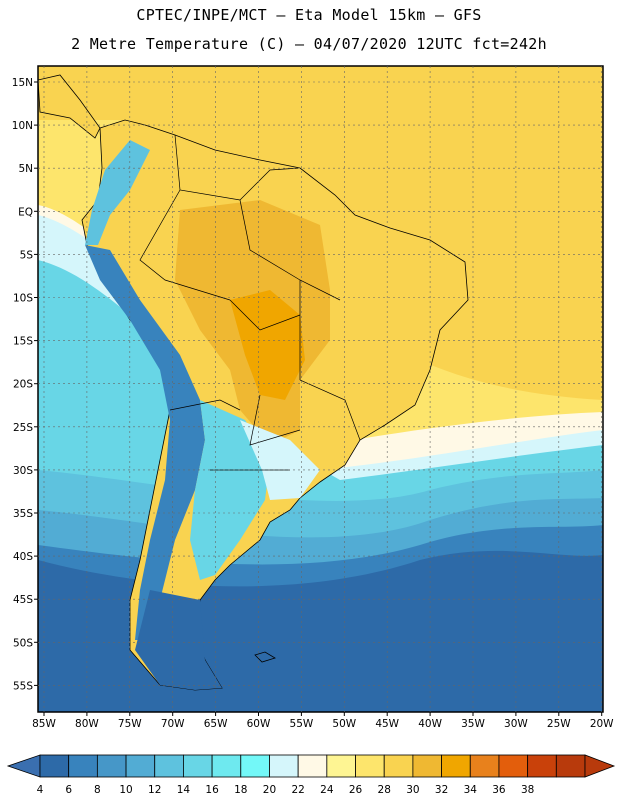 The width and height of the screenshot is (618, 800). I want to click on colorbar-label: 26, so click(356, 790).